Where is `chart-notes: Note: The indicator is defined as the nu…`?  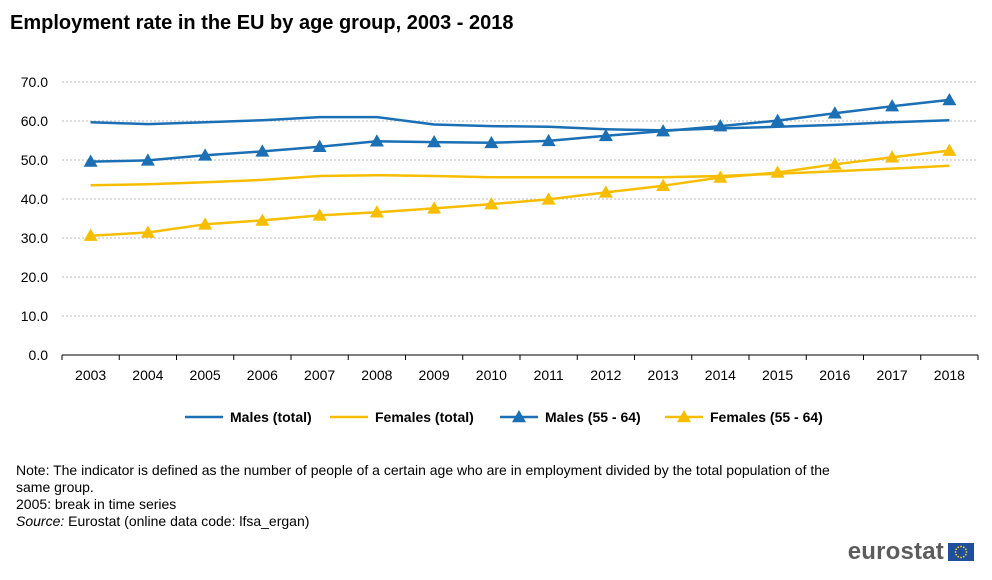
chart-notes: Note: The indicator is defined as the nu… is located at coordinates (431, 496).